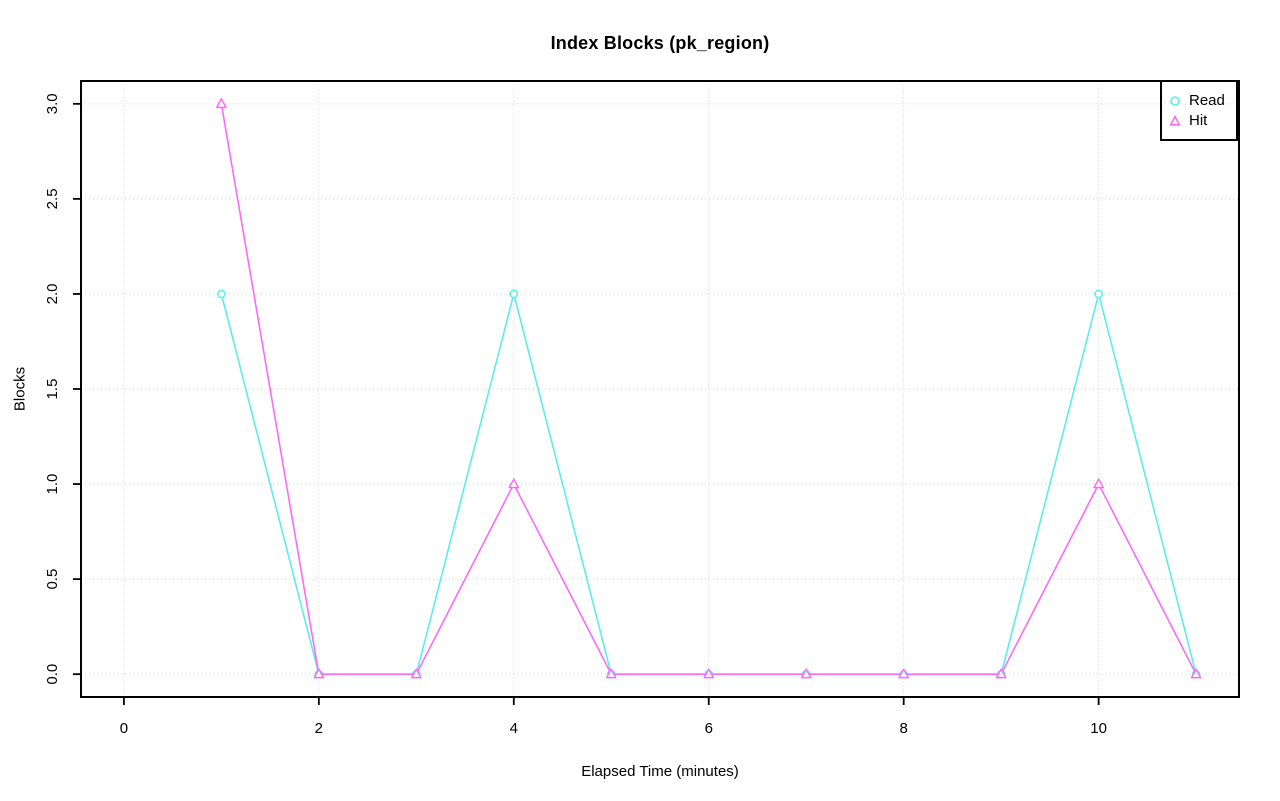 The height and width of the screenshot is (801, 1280). What do you see at coordinates (709, 728) in the screenshot?
I see `x-tick-label: 6` at bounding box center [709, 728].